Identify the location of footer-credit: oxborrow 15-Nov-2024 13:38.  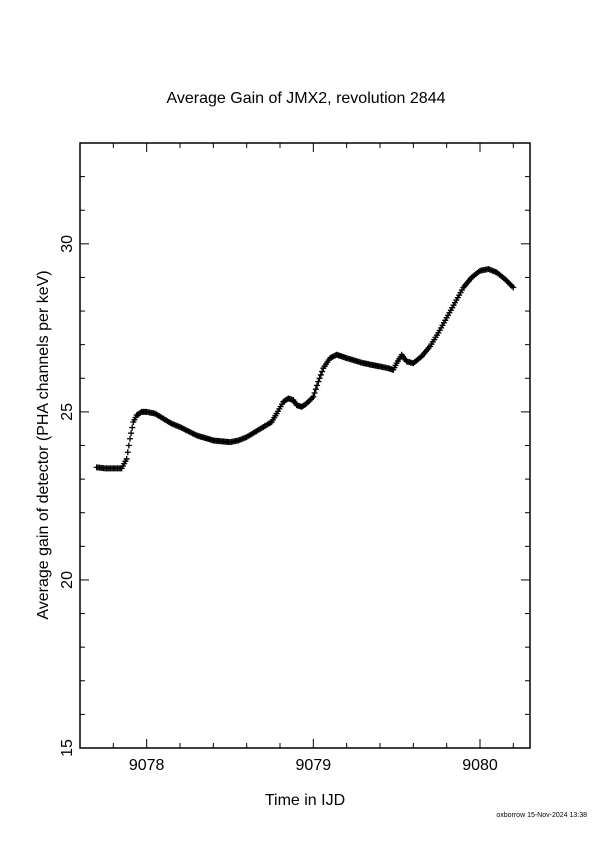
(541, 815).